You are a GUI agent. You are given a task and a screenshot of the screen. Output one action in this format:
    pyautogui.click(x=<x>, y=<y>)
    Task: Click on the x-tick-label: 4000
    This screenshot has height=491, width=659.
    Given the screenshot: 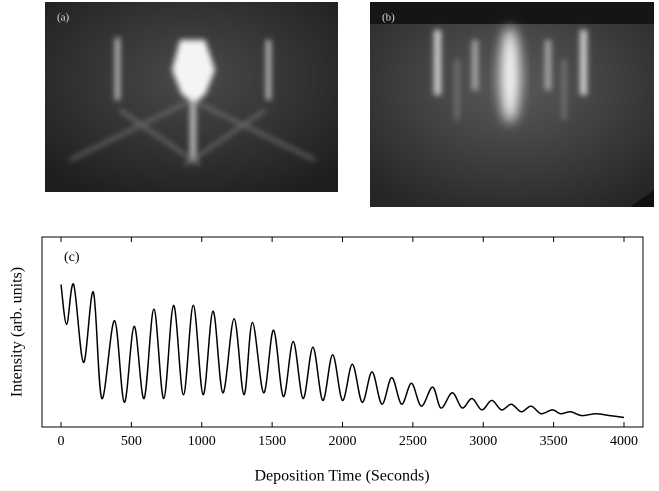 What is the action you would take?
    pyautogui.click(x=624, y=441)
    